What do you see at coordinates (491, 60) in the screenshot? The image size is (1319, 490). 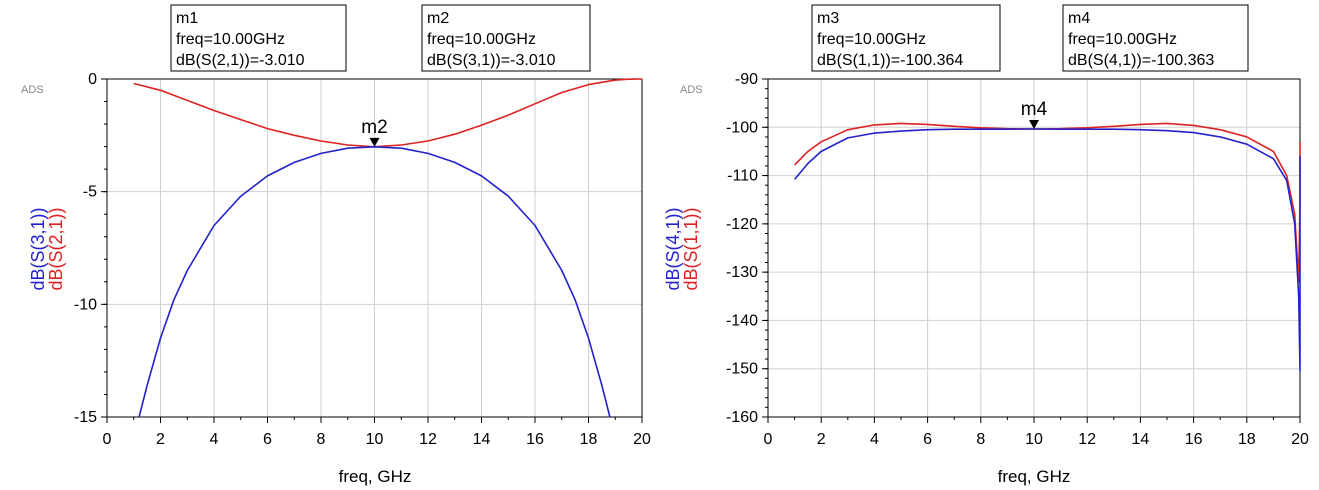 I see `marker-m2-value: dB(S(3,1))=-3.010` at bounding box center [491, 60].